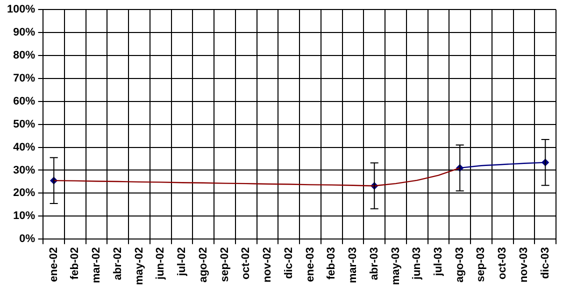  Describe the element at coordinates (118, 263) in the screenshot. I see `x-tick-label: abr-02` at that location.